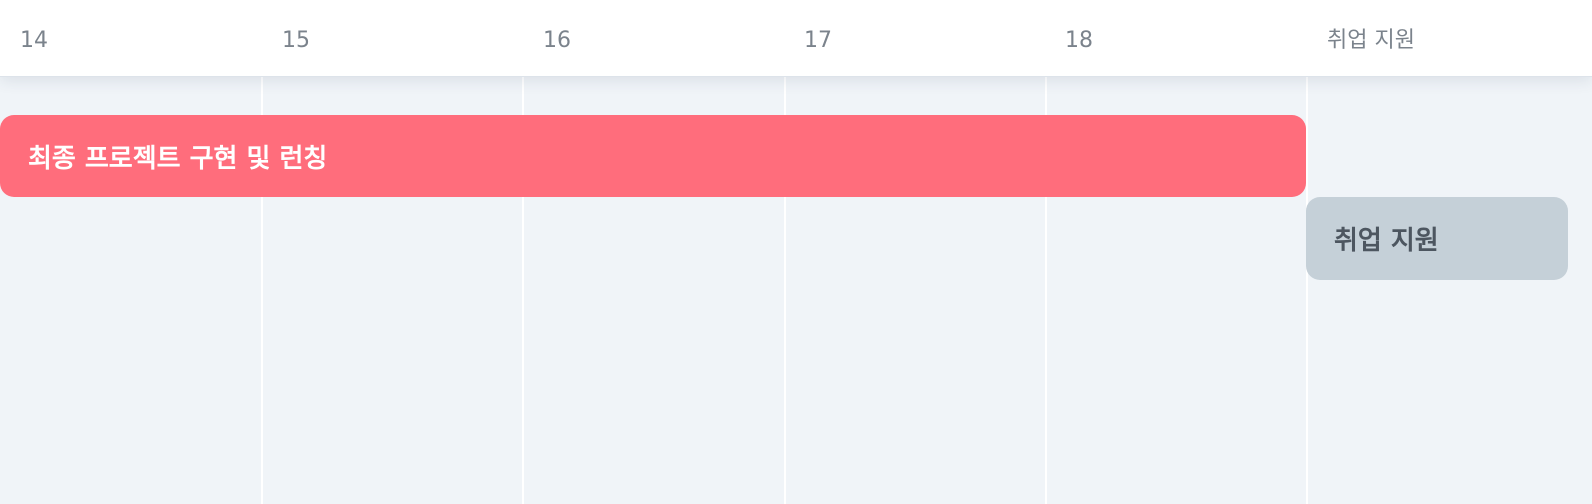 The height and width of the screenshot is (504, 1592). I want to click on event-final-project-launch: 최종 프로젝트 구현 및 런칭, so click(653, 156).